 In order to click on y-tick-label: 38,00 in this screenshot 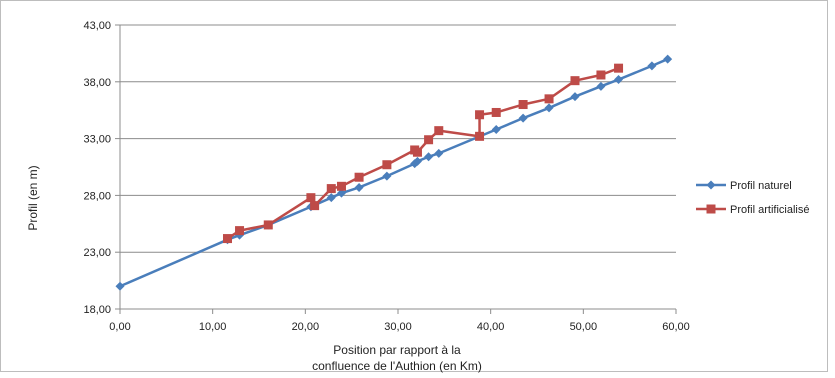, I will do `click(97, 83)`.